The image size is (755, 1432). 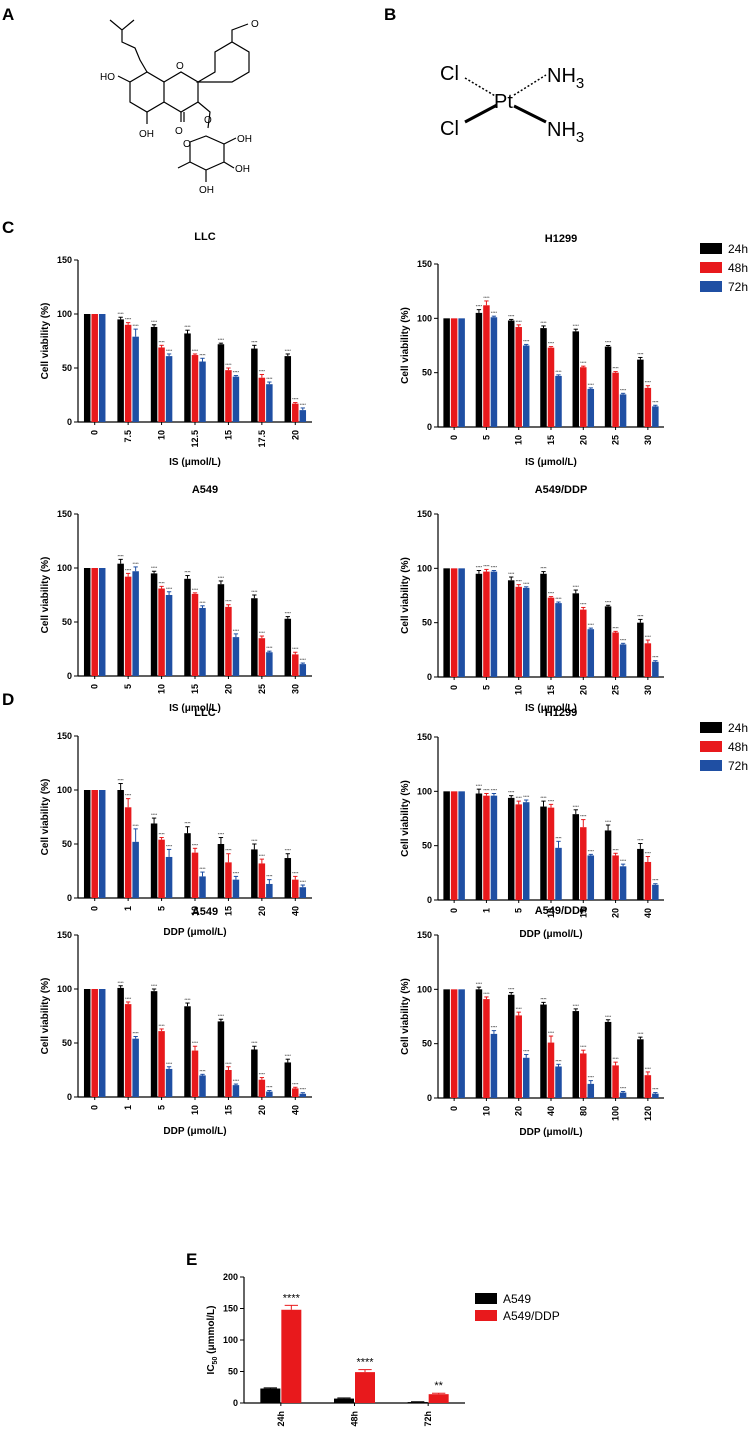 What do you see at coordinates (486, 1315) in the screenshot?
I see `legend-e-swatch-a549ddp` at bounding box center [486, 1315].